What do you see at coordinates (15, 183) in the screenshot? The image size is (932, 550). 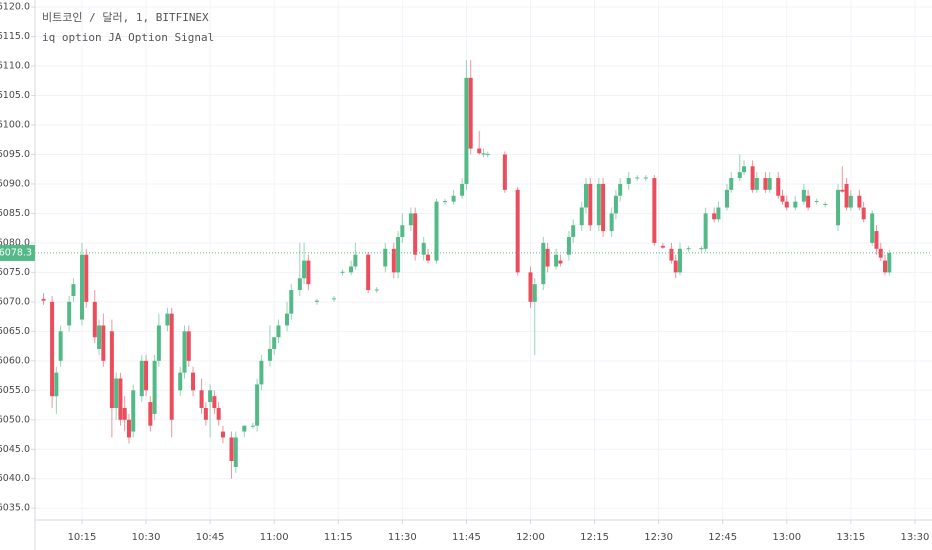 I see `y-tick-label: 6090.0` at bounding box center [15, 183].